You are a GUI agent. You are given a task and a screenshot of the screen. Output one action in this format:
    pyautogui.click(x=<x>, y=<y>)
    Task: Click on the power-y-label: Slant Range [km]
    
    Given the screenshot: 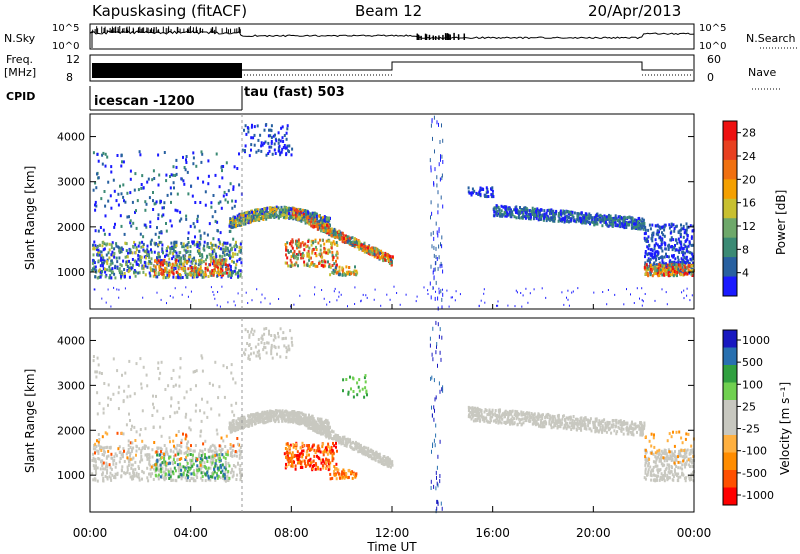 What is the action you would take?
    pyautogui.click(x=30, y=218)
    